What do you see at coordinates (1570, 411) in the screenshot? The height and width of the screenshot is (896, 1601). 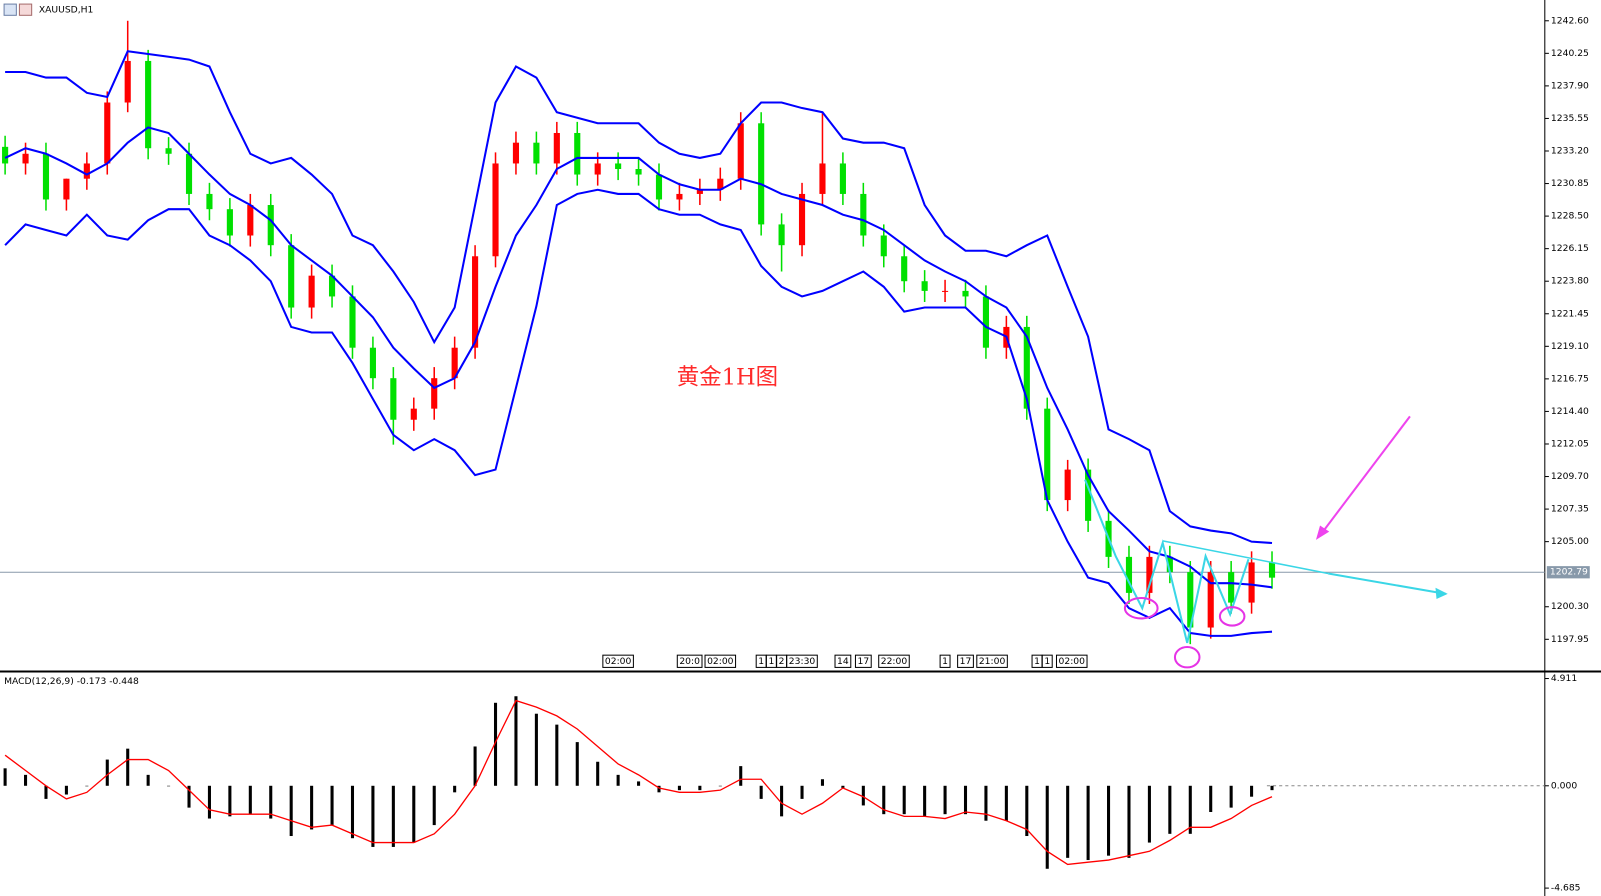 I see `y-tick-label: 1214.40` at bounding box center [1570, 411].